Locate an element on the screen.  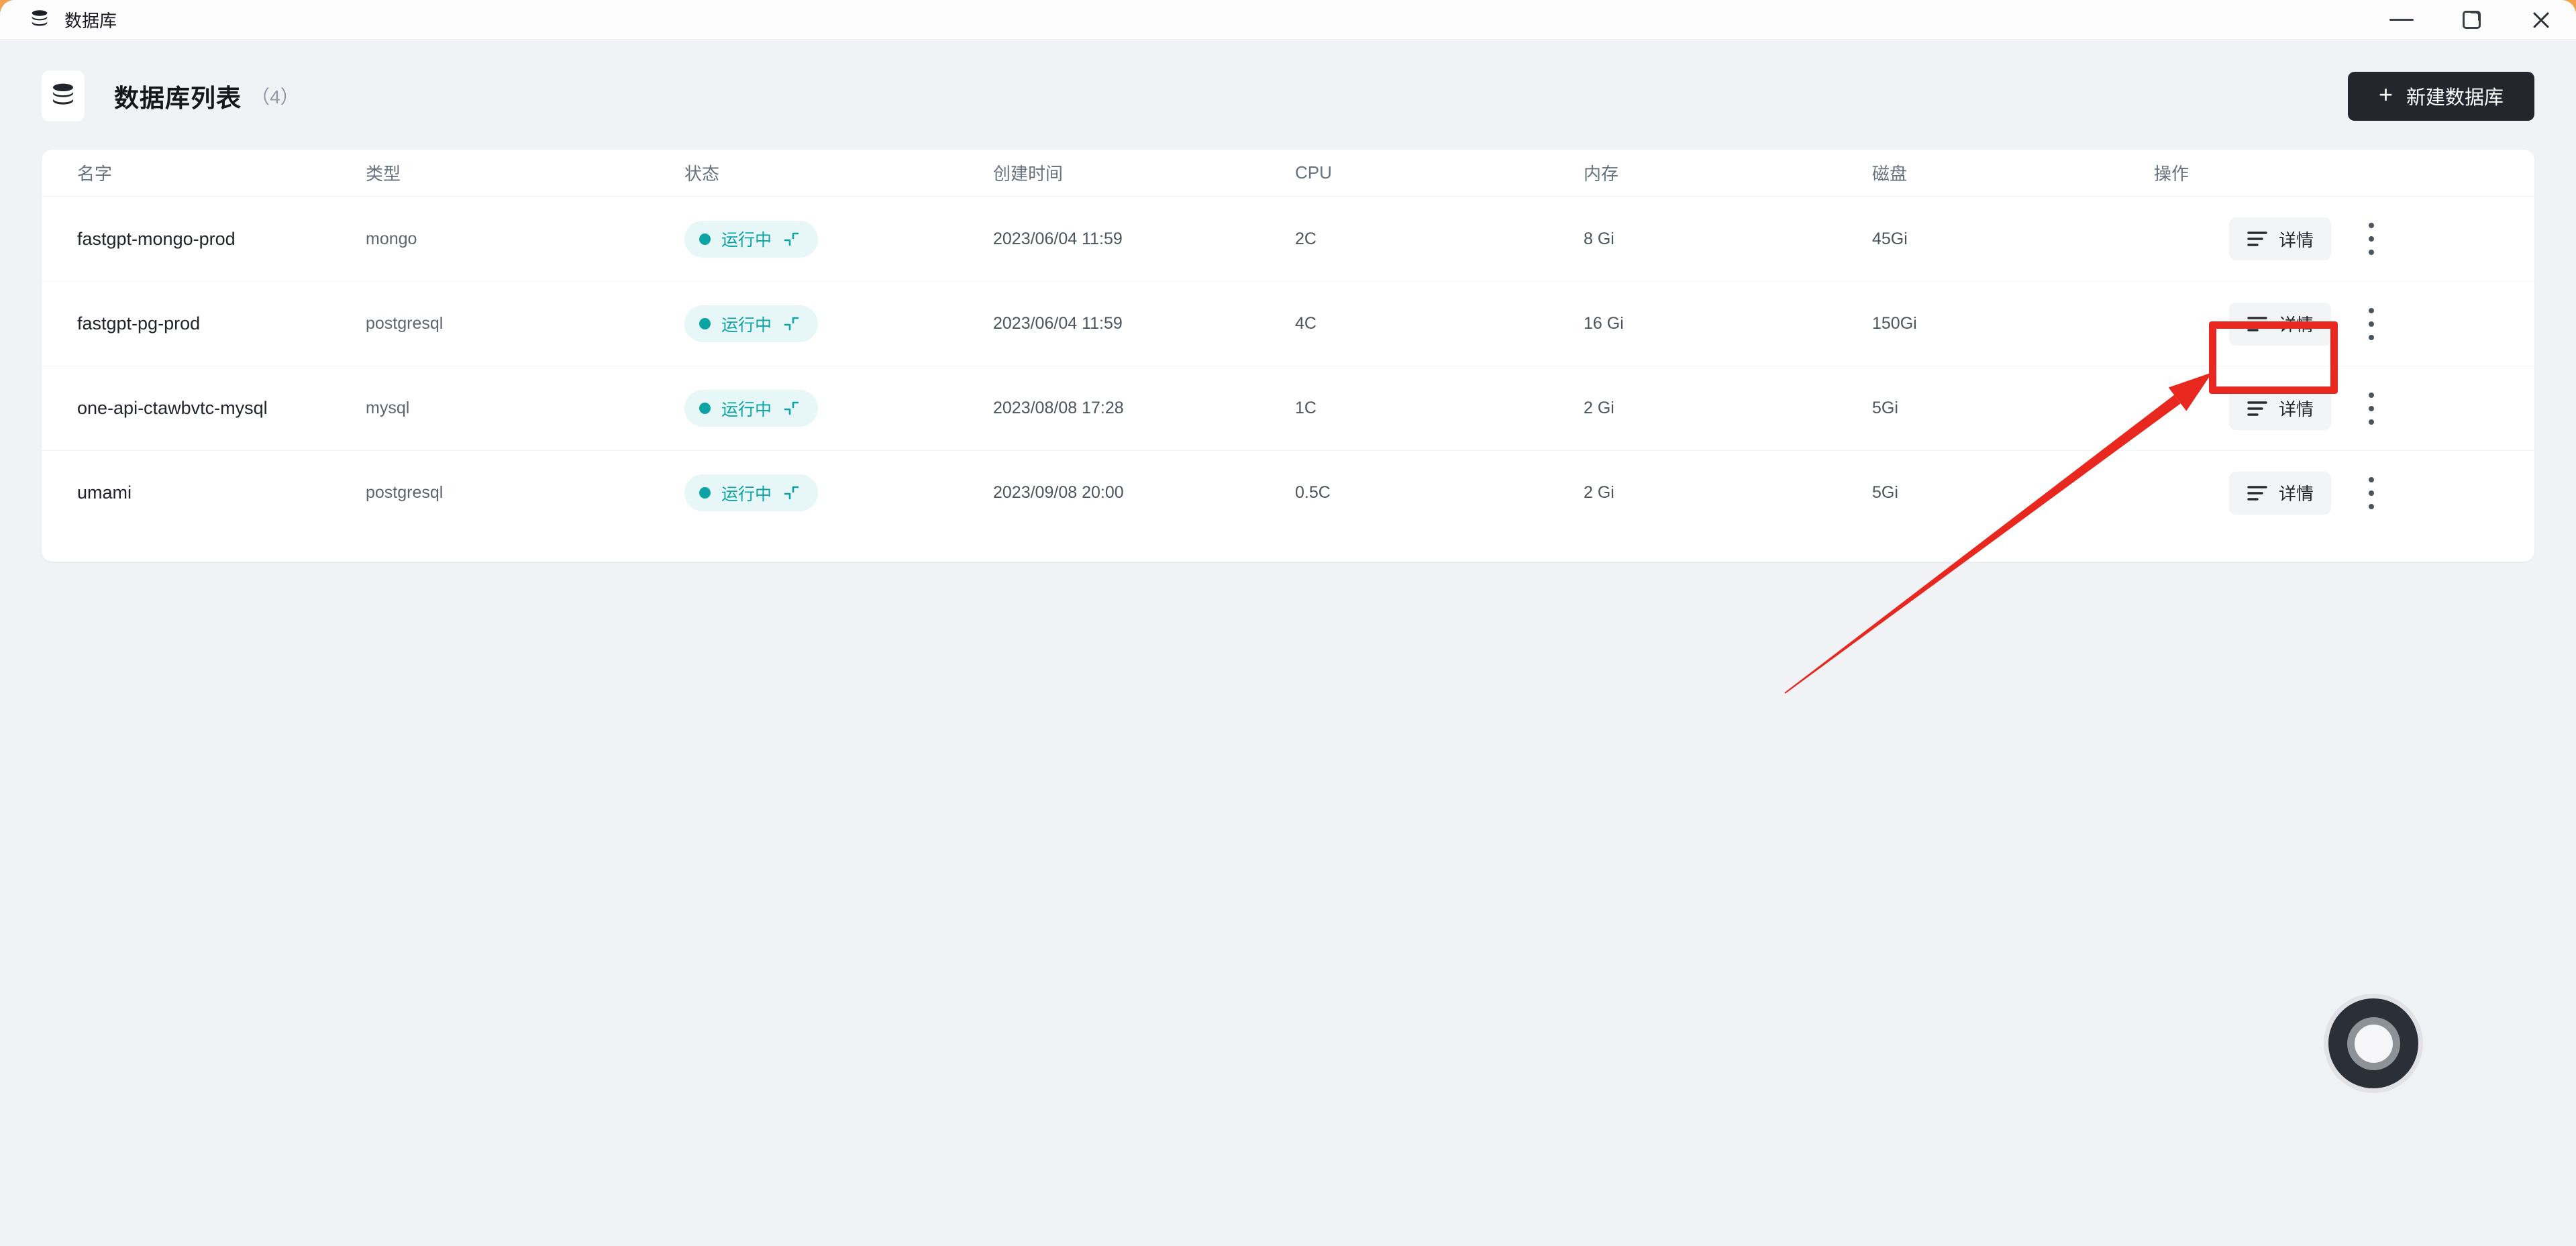
title-bar: 数据库 is located at coordinates (1288, 20).